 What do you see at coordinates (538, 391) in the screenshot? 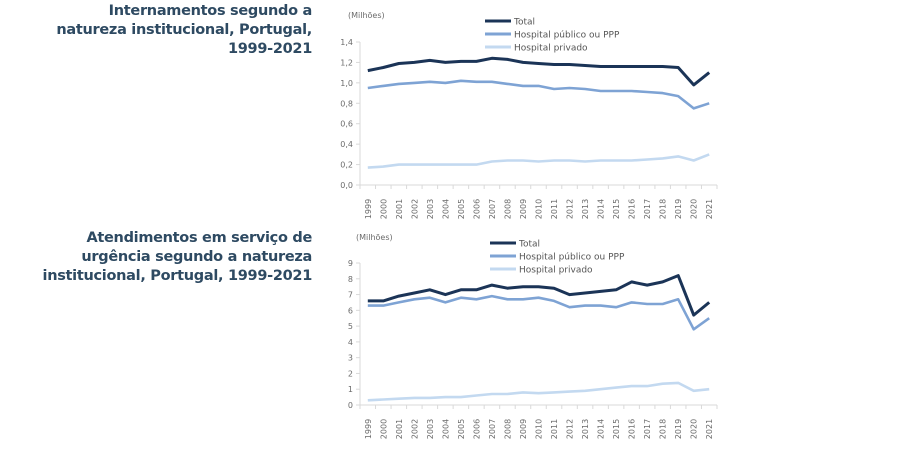
I see `series-line-privado` at bounding box center [538, 391].